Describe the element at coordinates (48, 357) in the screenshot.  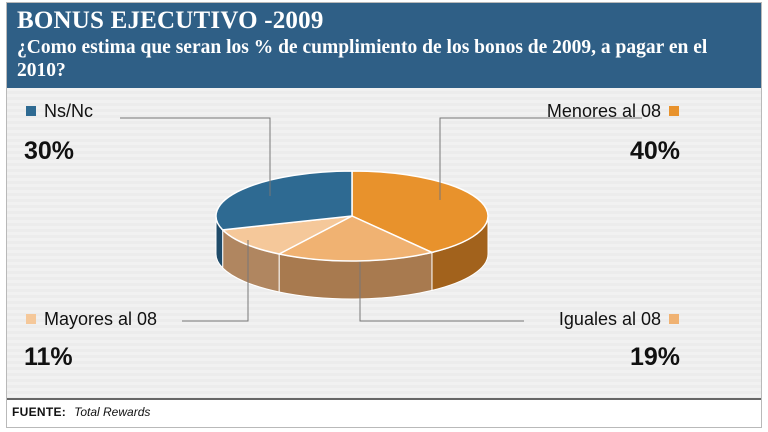
I see `value-label-mayores: 11%` at that location.